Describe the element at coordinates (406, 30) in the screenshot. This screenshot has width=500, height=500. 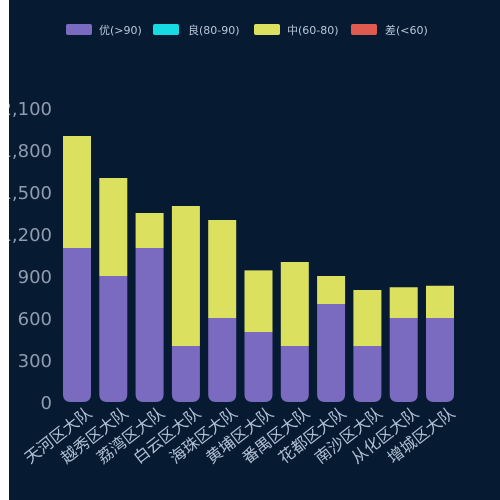
I see `legend-label-3: 差(<60)` at that location.